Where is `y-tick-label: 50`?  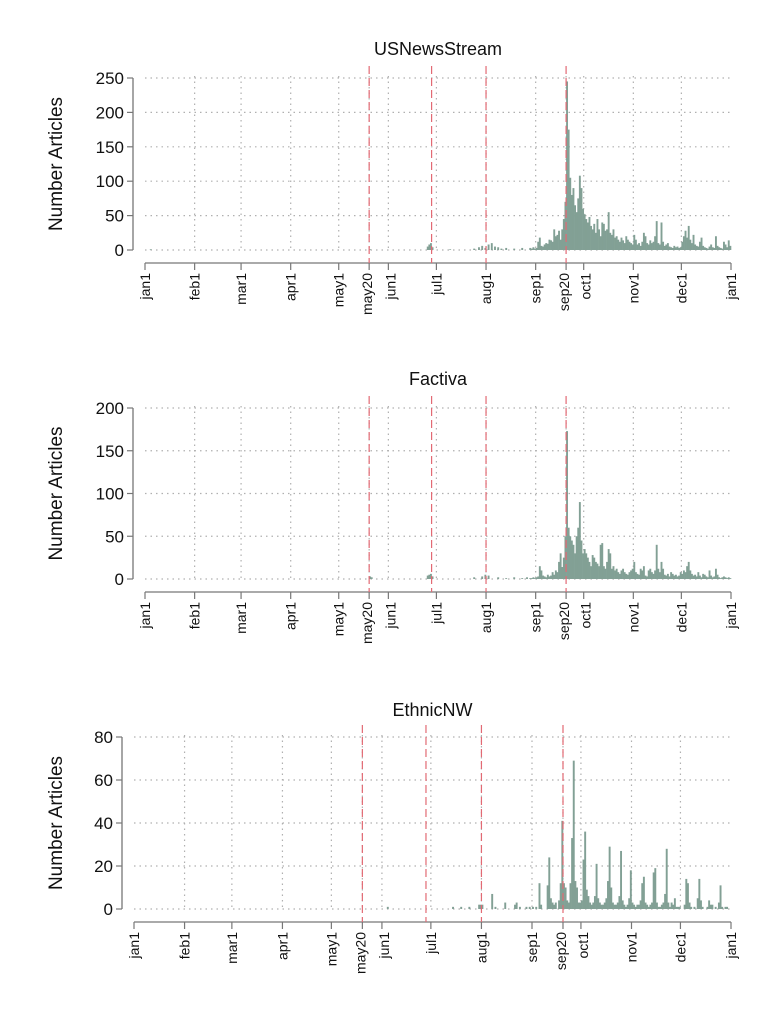
y-tick-label: 50 is located at coordinates (114, 536).